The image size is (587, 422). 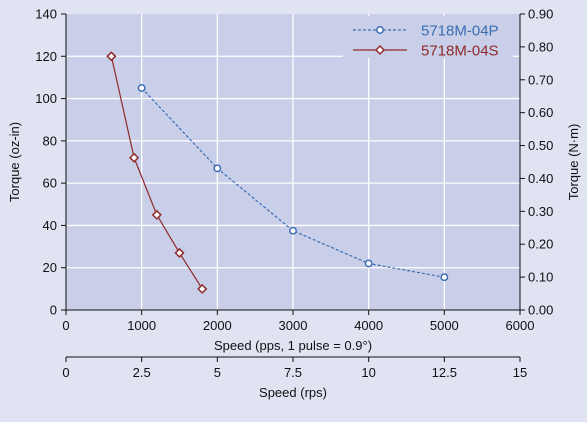 What do you see at coordinates (444, 325) in the screenshot?
I see `x-tick-label: 5000` at bounding box center [444, 325].